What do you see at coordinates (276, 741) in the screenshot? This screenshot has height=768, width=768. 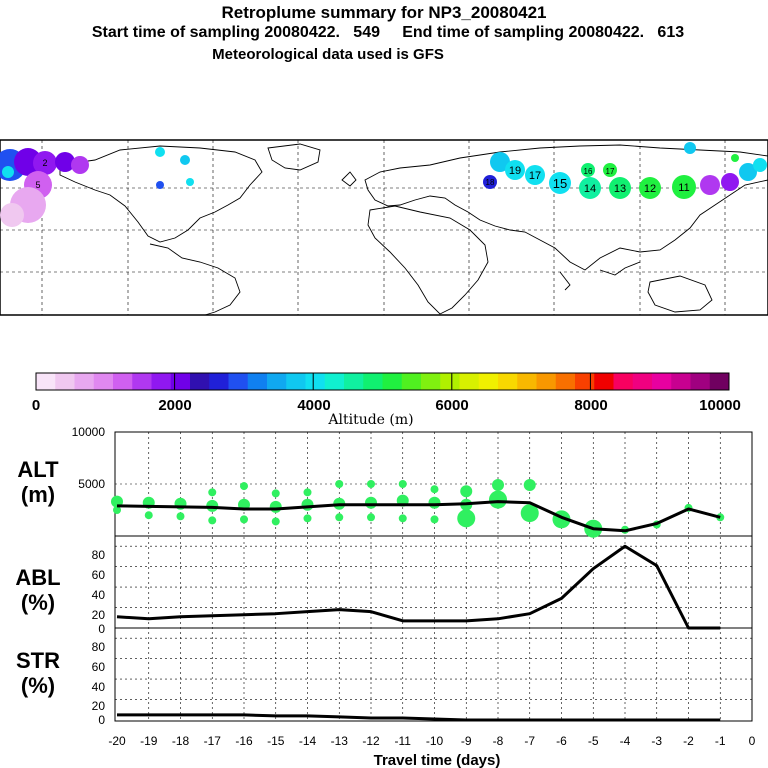 I see `x-tick: -15` at bounding box center [276, 741].